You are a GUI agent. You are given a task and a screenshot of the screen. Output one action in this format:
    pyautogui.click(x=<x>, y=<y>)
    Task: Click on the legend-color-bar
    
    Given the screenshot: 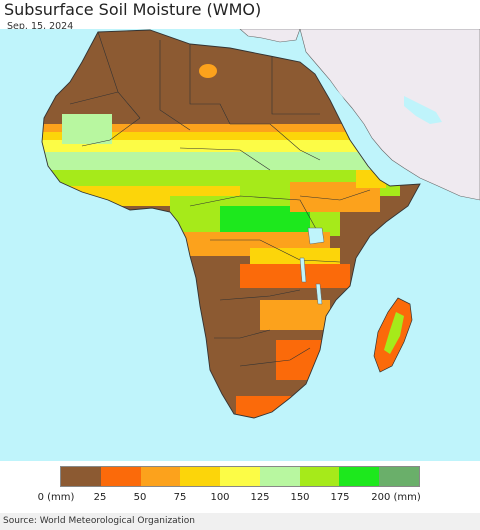 What is the action you would take?
    pyautogui.click(x=240, y=476)
    